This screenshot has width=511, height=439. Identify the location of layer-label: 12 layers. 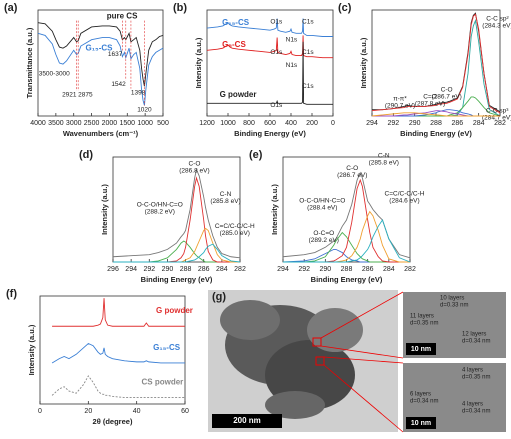
(474, 335).